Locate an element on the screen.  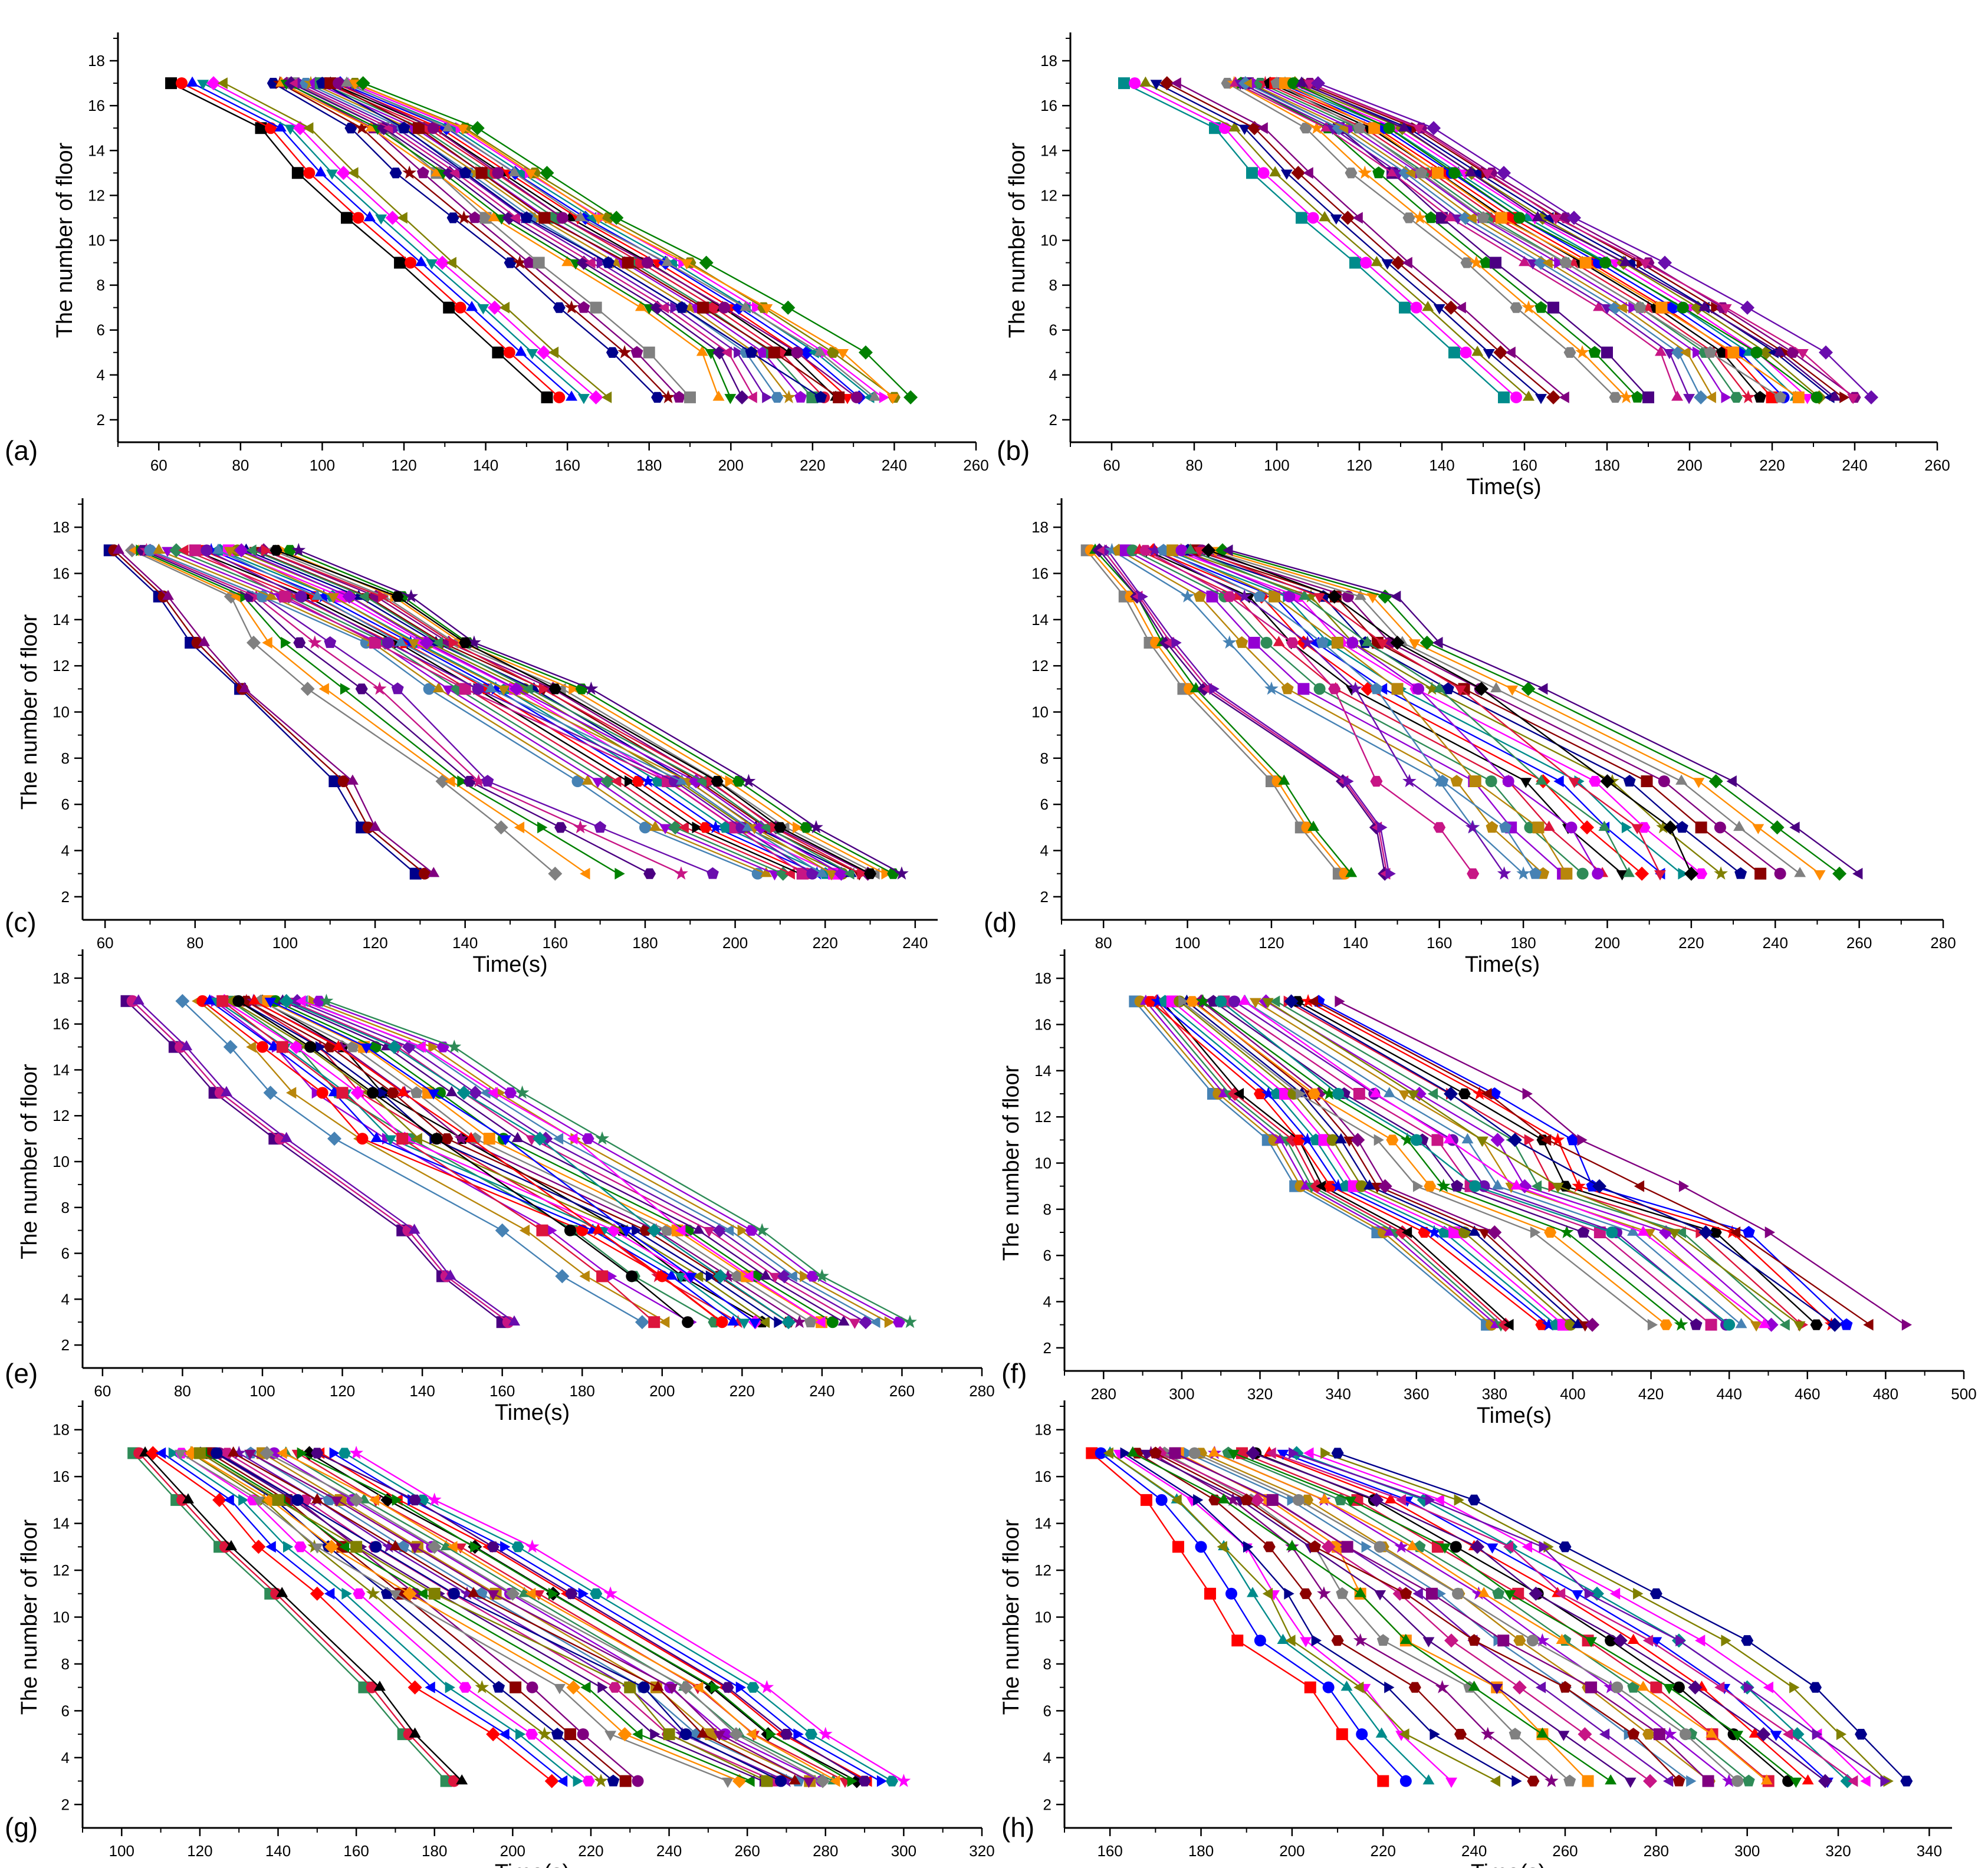
y-tick-label: 18 is located at coordinates (1040, 527).